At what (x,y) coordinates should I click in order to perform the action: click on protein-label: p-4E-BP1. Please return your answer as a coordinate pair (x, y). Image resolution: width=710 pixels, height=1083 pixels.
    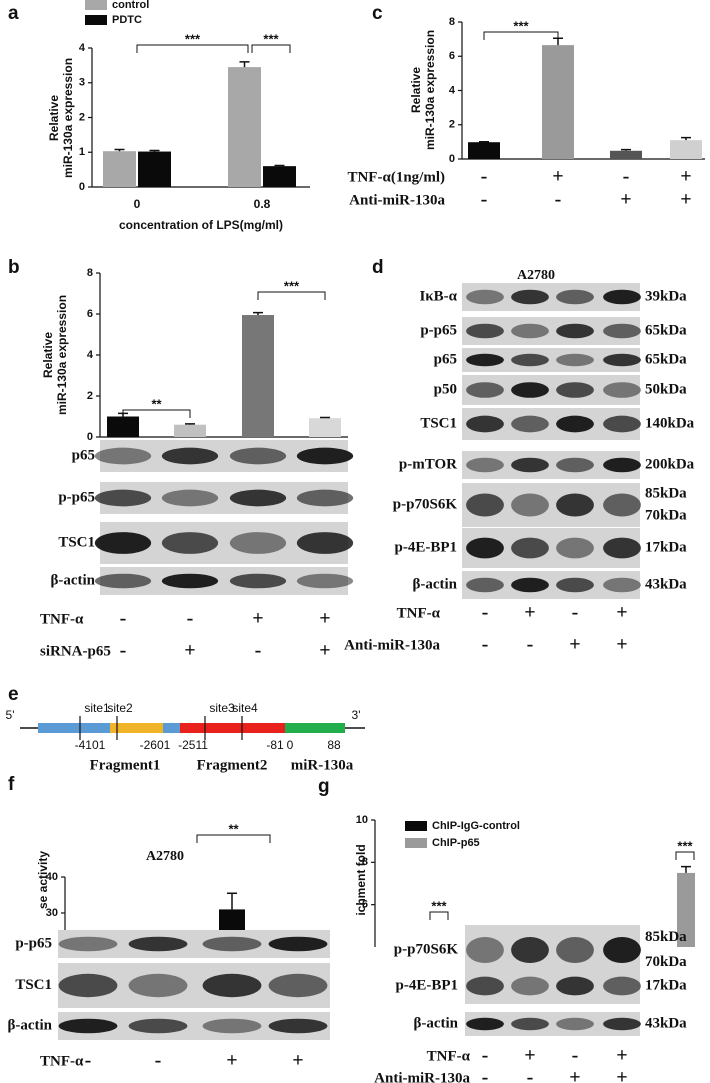
    Looking at the image, I should click on (426, 985).